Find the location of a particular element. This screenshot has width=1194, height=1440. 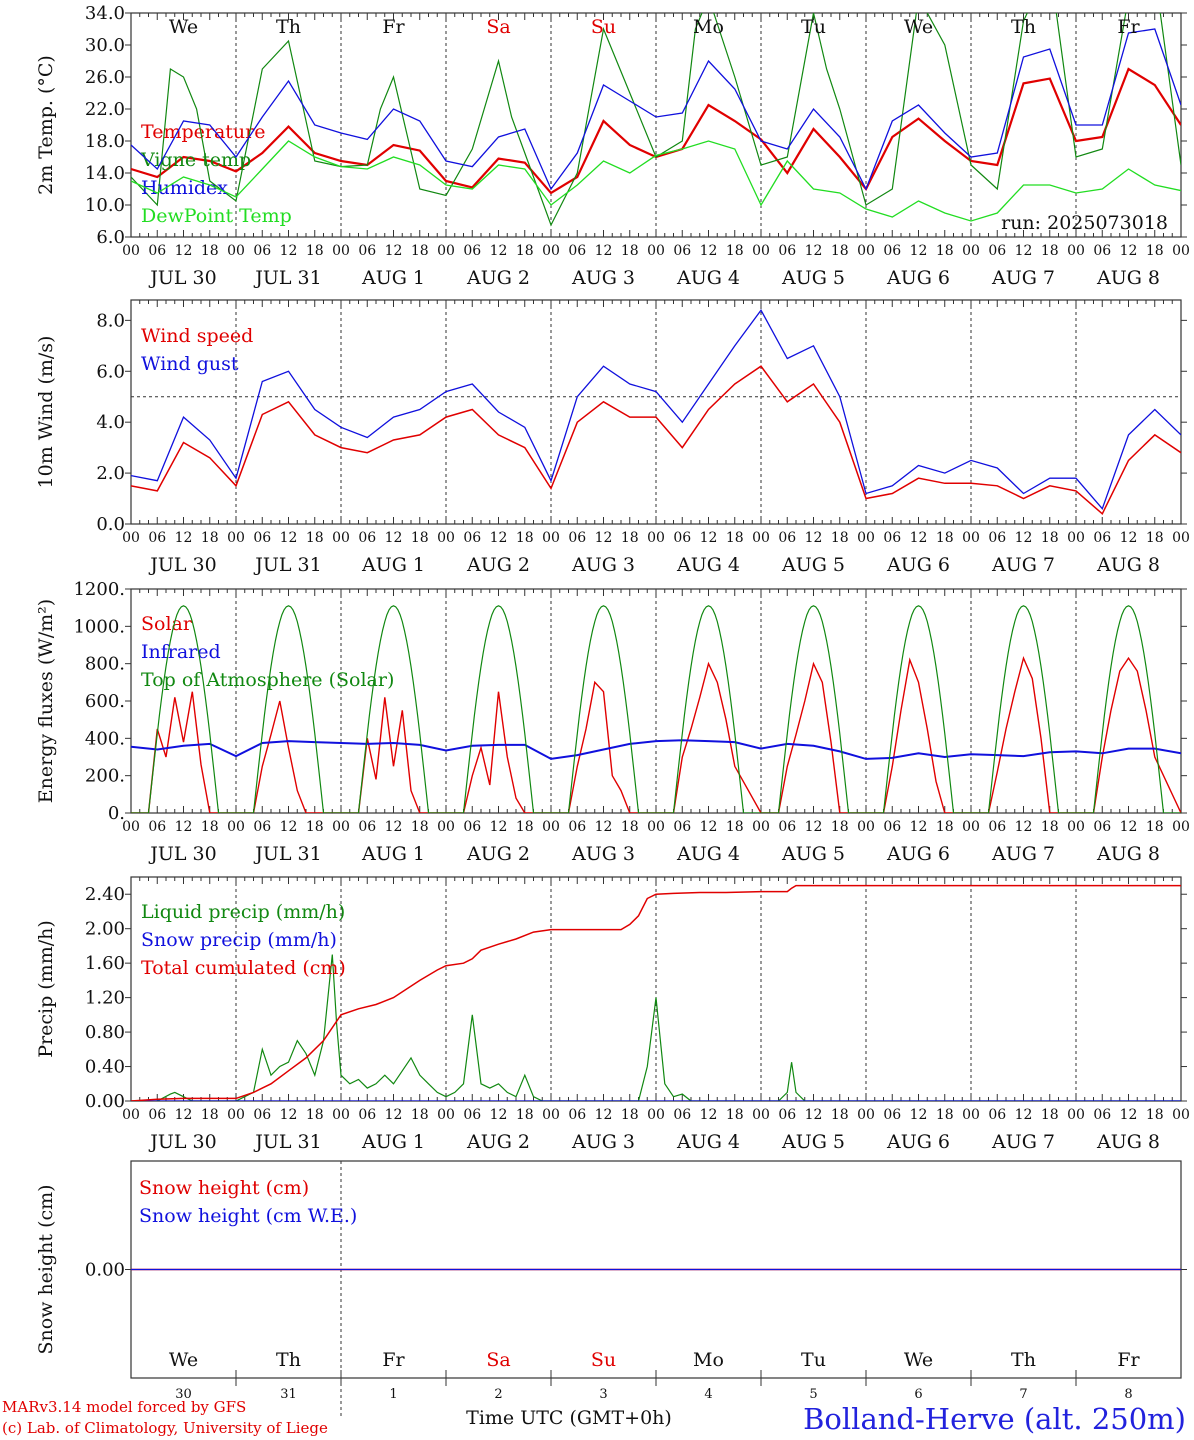

x-date-label: JUL 31 is located at coordinates (287, 565).